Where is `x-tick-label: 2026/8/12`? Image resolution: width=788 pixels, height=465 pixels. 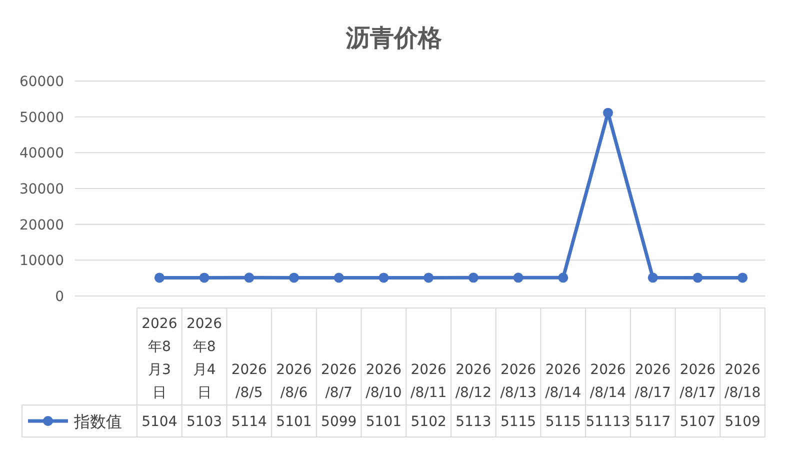 x-tick-label: 2026/8/12 is located at coordinates (473, 381).